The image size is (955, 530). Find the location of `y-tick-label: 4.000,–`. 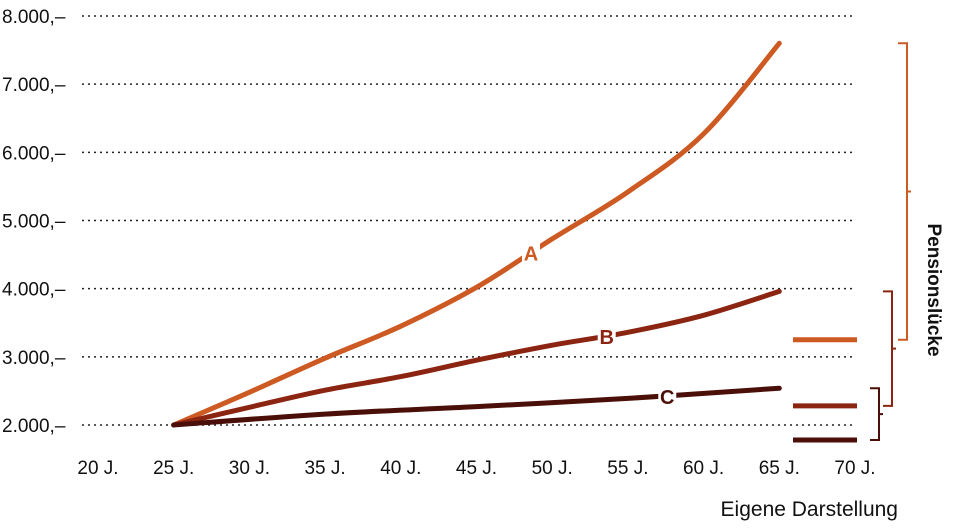

y-tick-label: 4.000,– is located at coordinates (34, 290).